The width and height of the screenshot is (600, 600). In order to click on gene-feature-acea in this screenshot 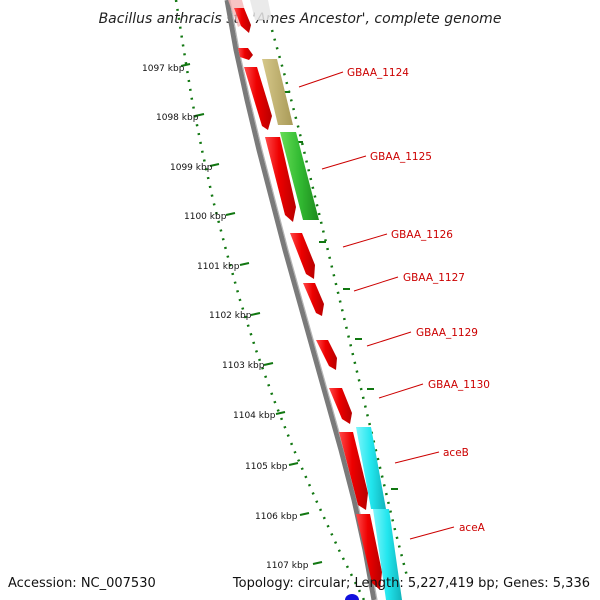, I will do `click(387, 554)`.